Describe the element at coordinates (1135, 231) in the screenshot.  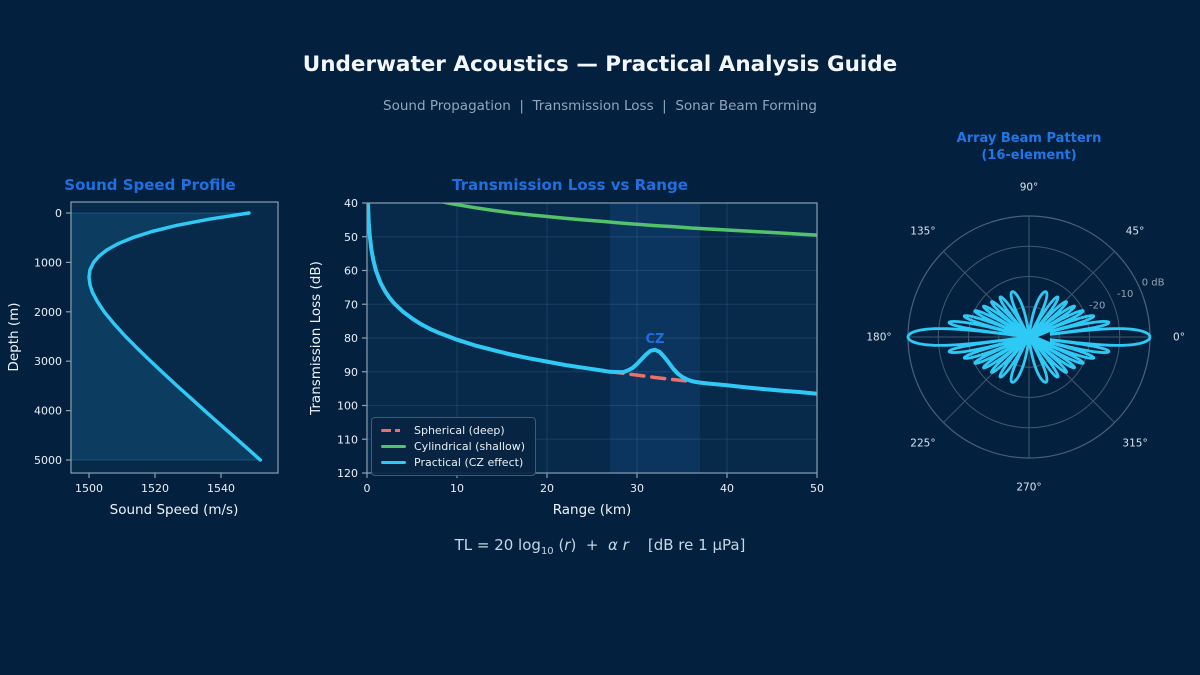
I see `tick-label: 45°` at that location.